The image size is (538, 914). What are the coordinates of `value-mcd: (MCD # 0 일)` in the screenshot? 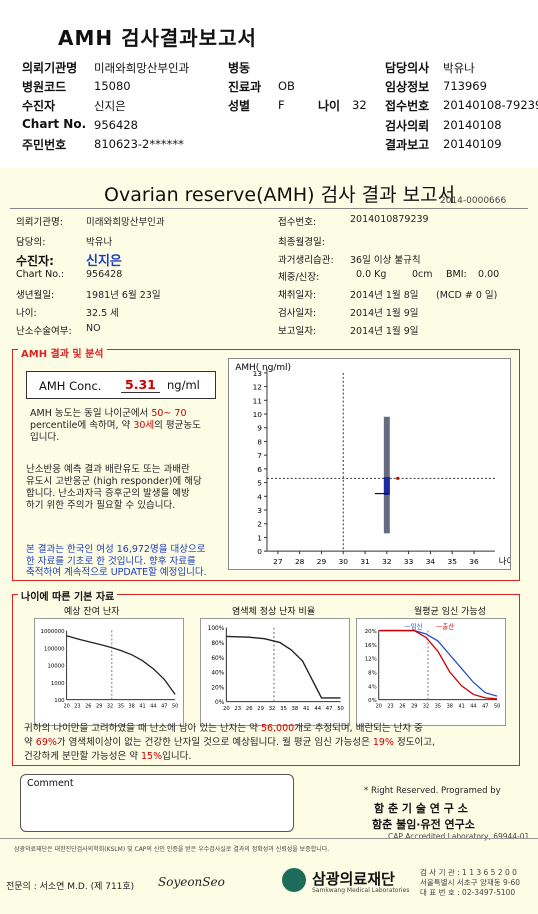 It's located at (467, 295).